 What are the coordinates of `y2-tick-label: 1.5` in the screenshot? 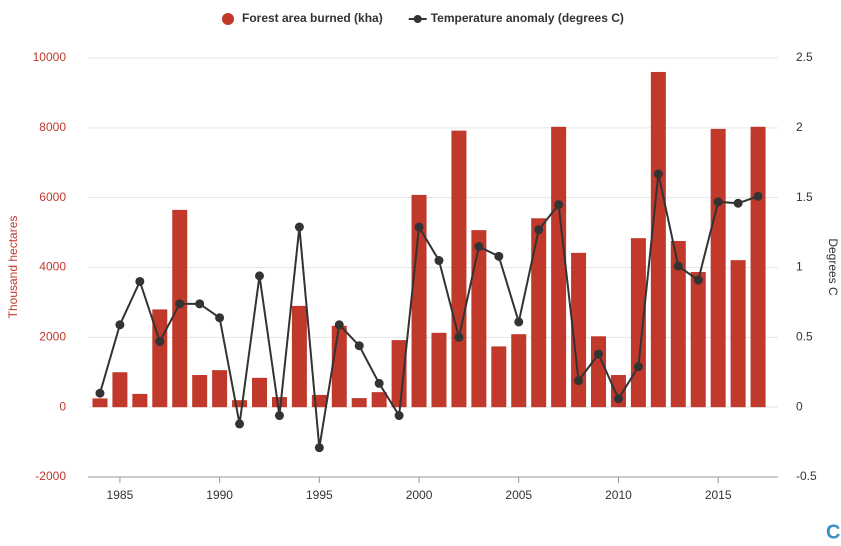 It's located at (804, 197).